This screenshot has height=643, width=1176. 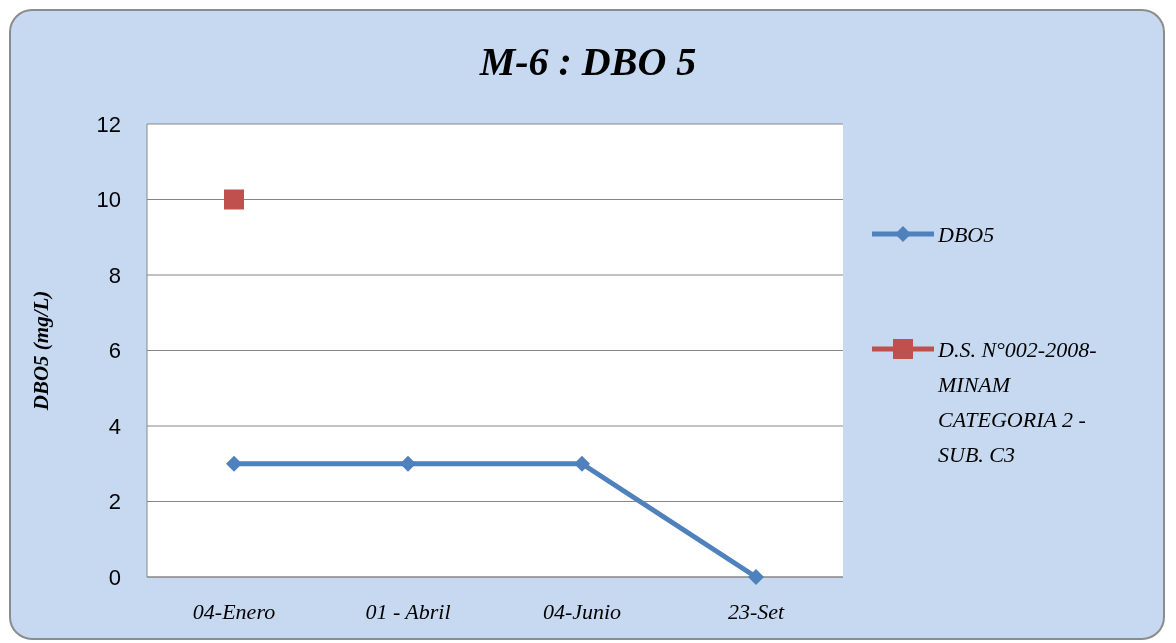 What do you see at coordinates (587, 61) in the screenshot?
I see `chart-title: M-6 : DBO 5` at bounding box center [587, 61].